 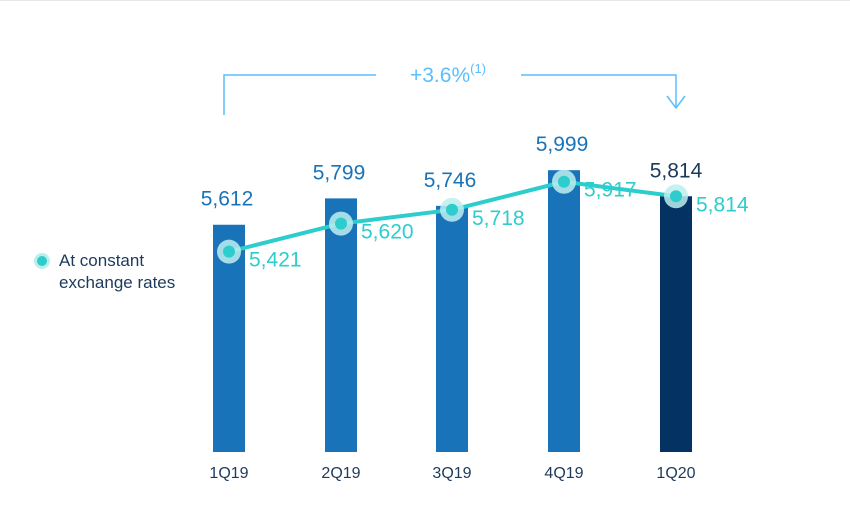 I want to click on x-tick-label: 1Q19, so click(x=228, y=473).